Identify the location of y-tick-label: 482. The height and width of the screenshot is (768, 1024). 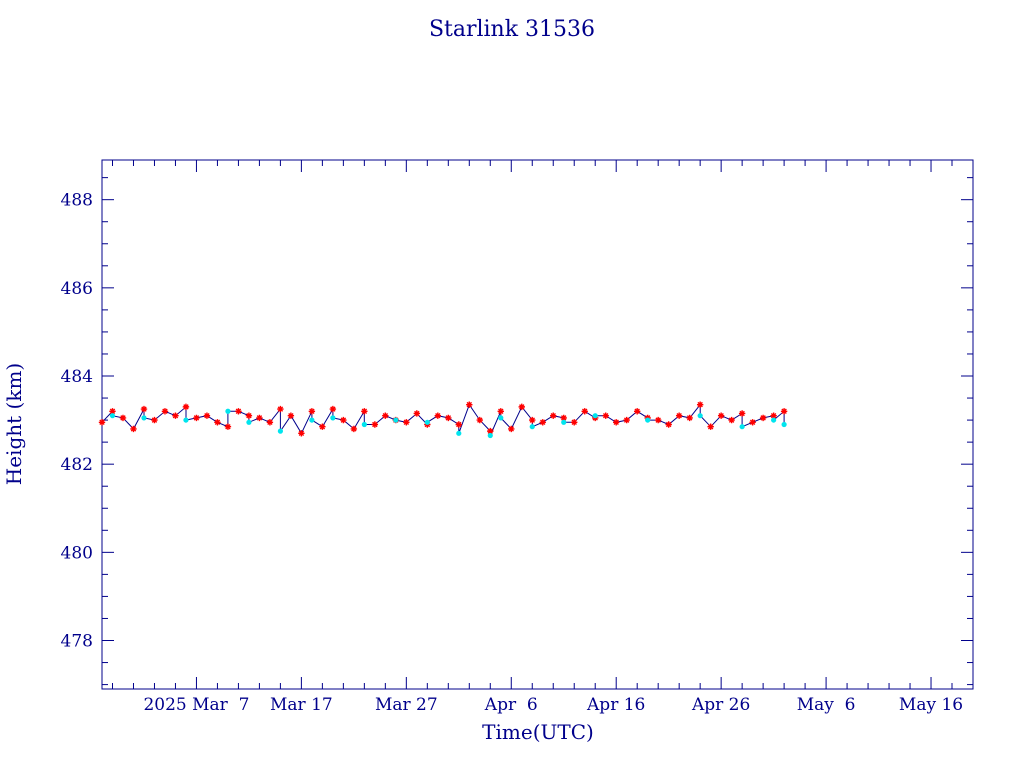
(77, 465).